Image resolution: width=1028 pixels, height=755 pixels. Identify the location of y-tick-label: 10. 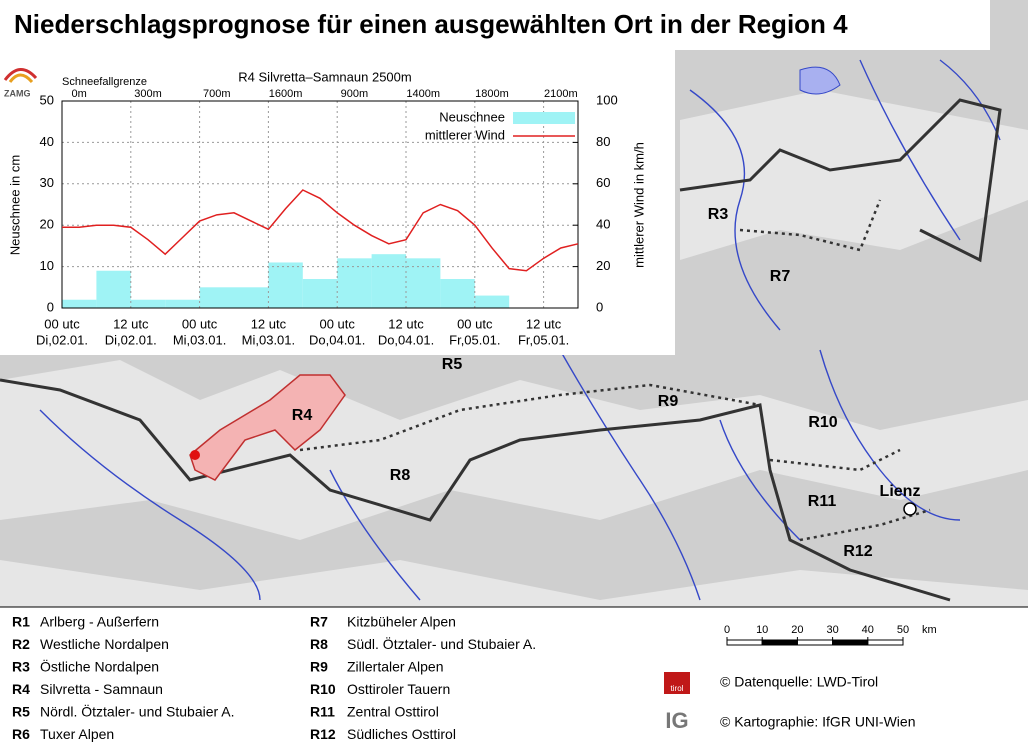
(47, 265).